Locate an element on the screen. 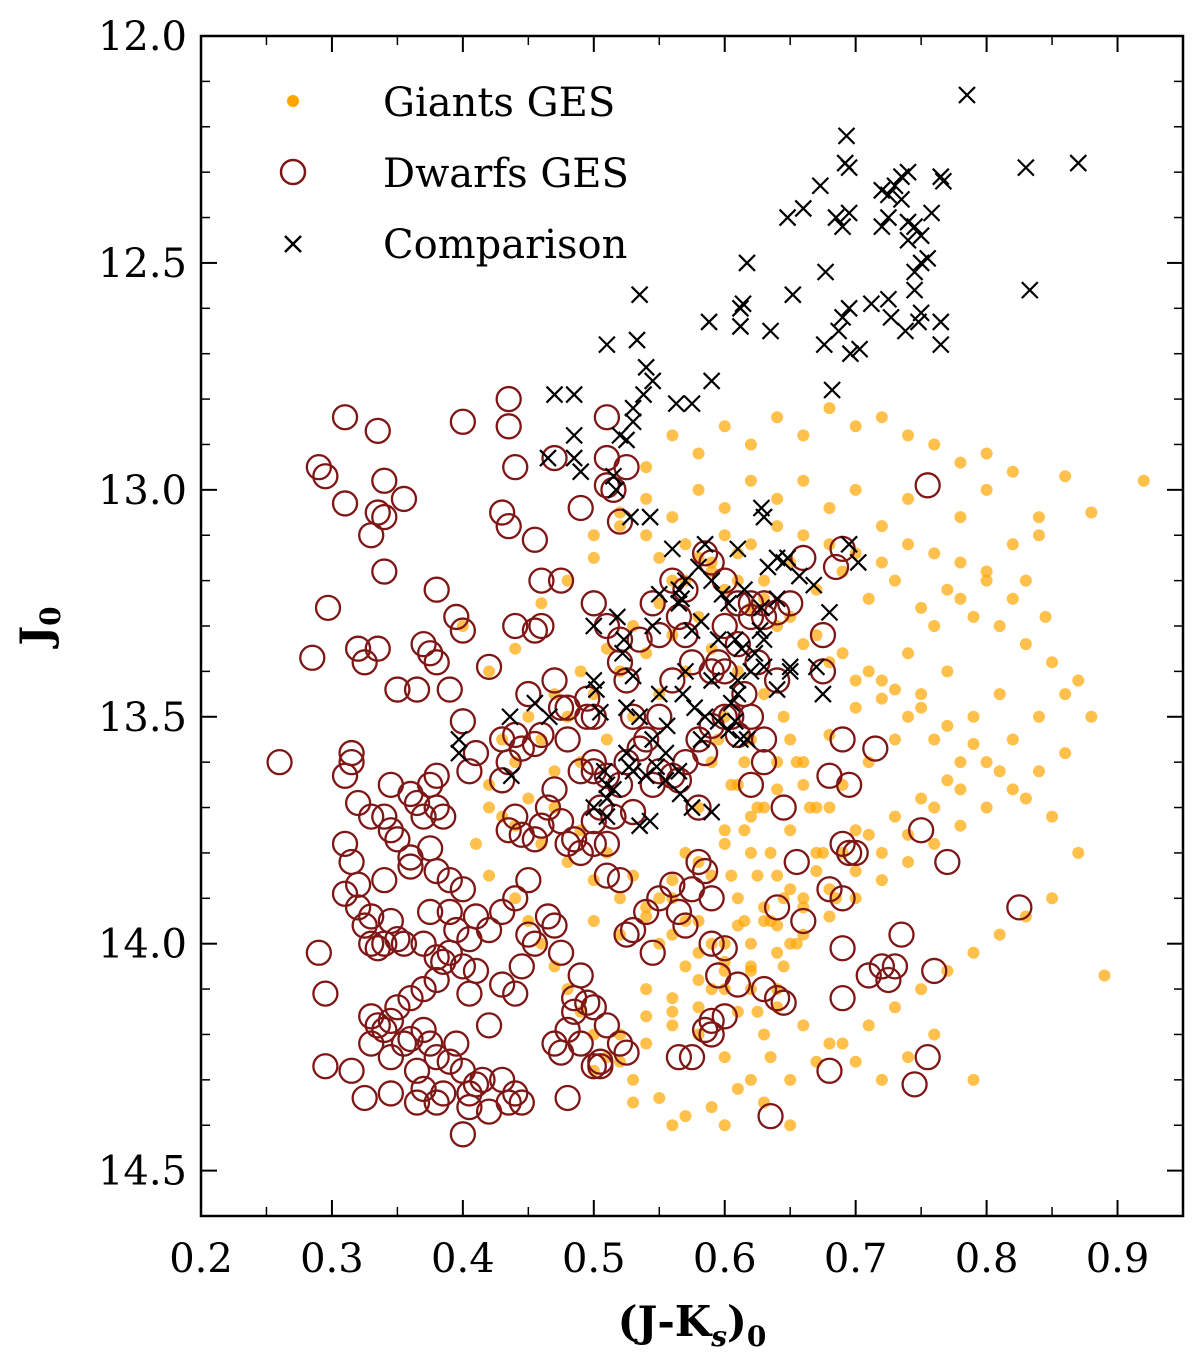 Image resolution: width=1200 pixels, height=1353 pixels. legend-comparison-label: Comparison is located at coordinates (505, 245).